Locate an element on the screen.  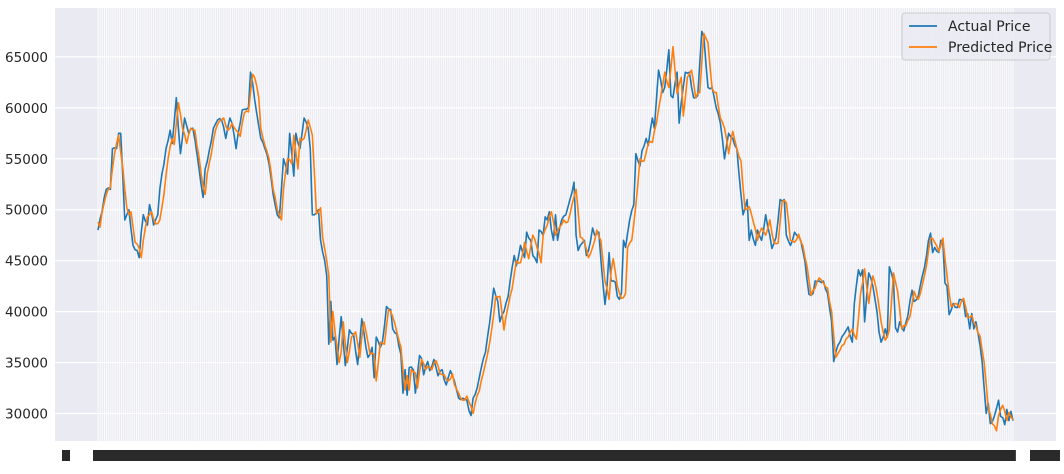
y-tick-label: 50000 is located at coordinates (26, 211).